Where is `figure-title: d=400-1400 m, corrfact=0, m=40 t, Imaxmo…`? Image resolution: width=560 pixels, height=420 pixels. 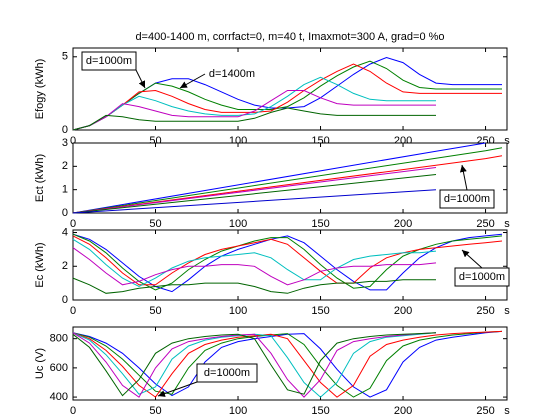
figure-title: d=400-1400 m, corrfact=0, m=40 t, Imaxmo… is located at coordinates (289, 37).